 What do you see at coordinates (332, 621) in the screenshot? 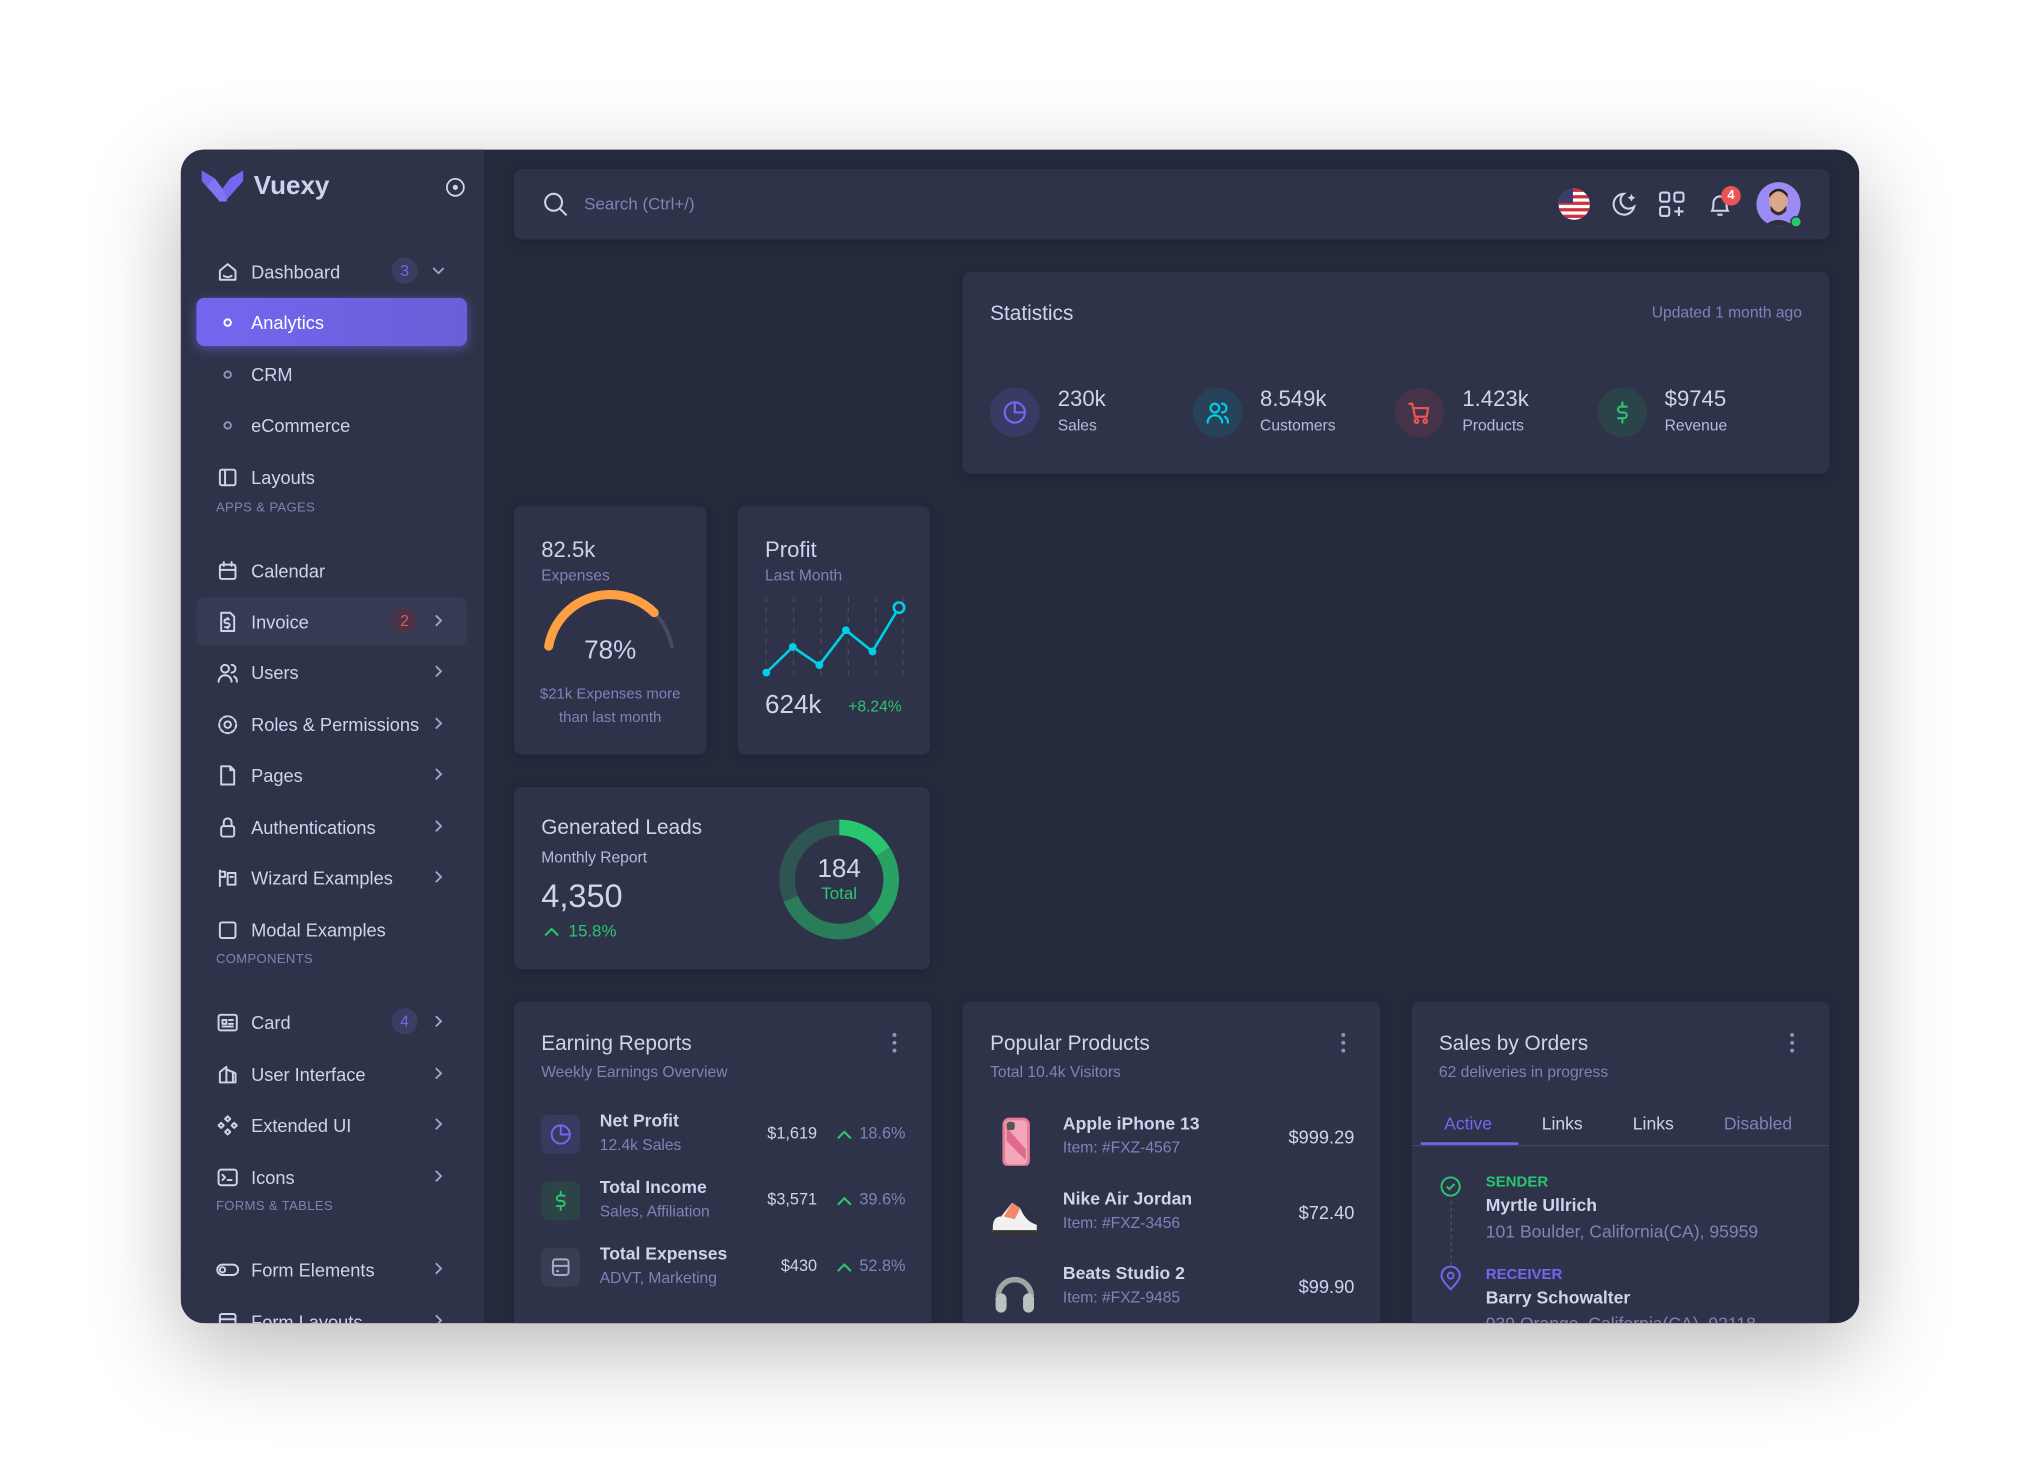
I see `sidebar-item-invoice: Invoice 2` at bounding box center [332, 621].